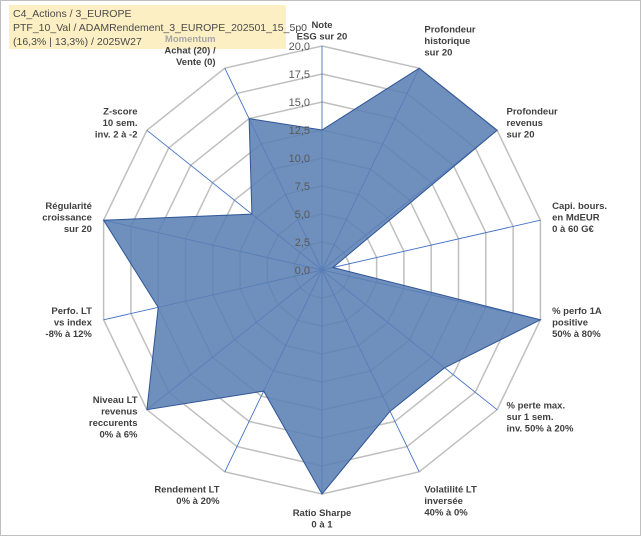  I want to click on axis-label: Z-score 10 sem. inv. 2 à -2, so click(116, 123).